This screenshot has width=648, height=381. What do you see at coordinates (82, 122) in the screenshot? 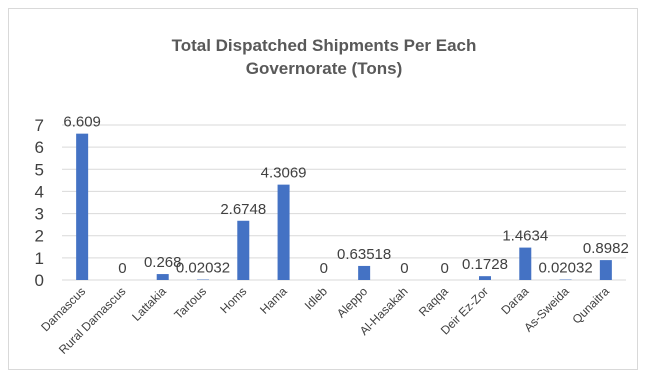
I see `data-label: 6.609` at bounding box center [82, 122].